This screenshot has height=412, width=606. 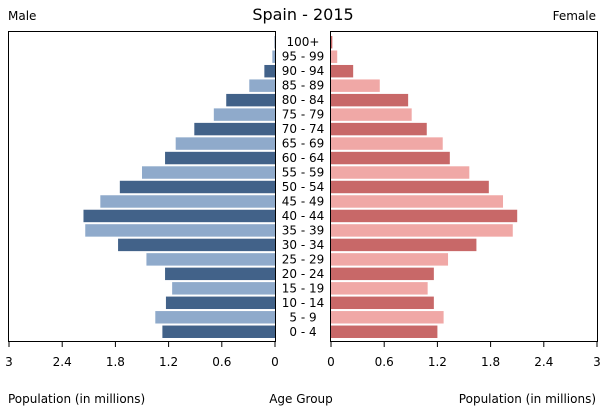 What do you see at coordinates (303, 303) in the screenshot?
I see `age-group-label: 10 - 14` at bounding box center [303, 303].